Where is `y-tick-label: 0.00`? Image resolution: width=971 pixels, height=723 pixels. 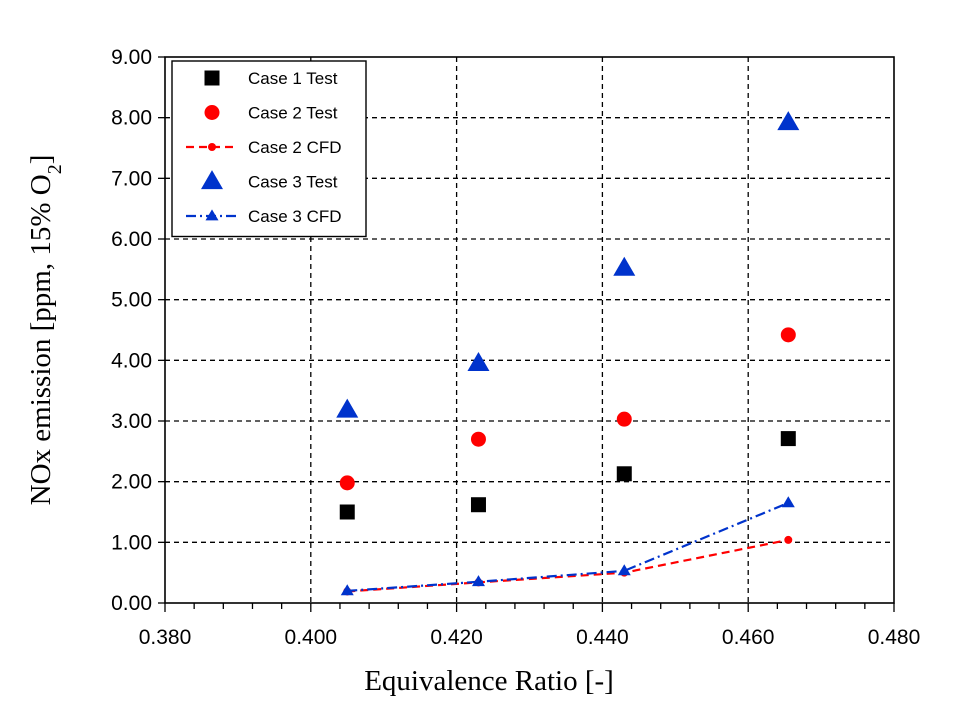 y-tick-label: 0.00 is located at coordinates (131, 603).